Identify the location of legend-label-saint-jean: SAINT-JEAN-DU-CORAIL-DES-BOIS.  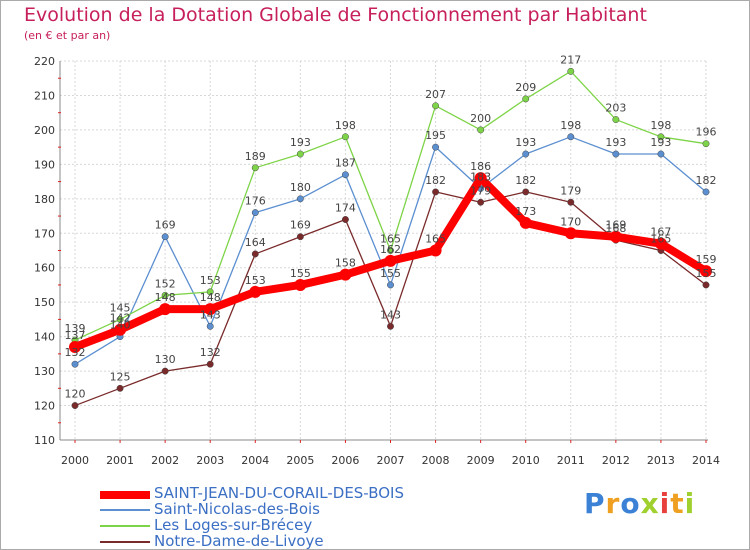
(279, 493).